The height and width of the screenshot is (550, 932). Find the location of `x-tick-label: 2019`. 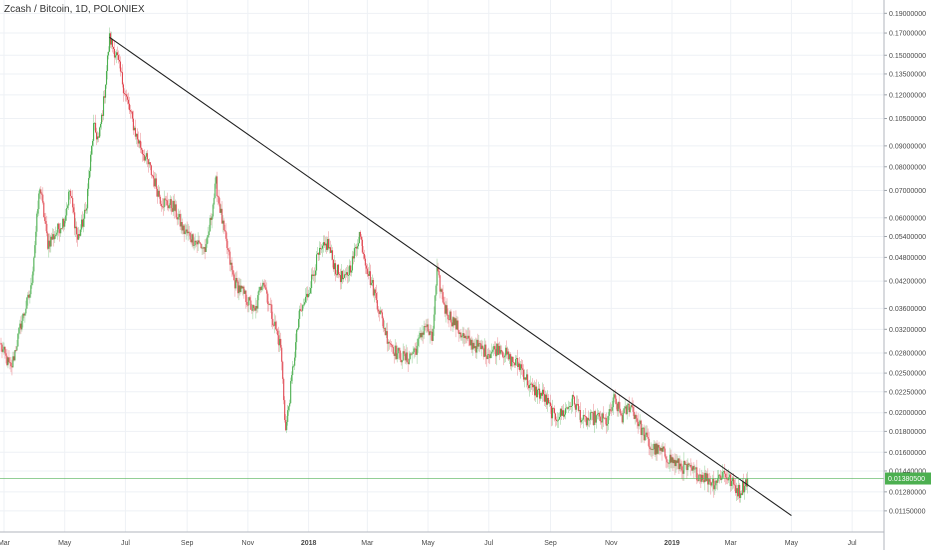

x-tick-label: 2019 is located at coordinates (672, 543).